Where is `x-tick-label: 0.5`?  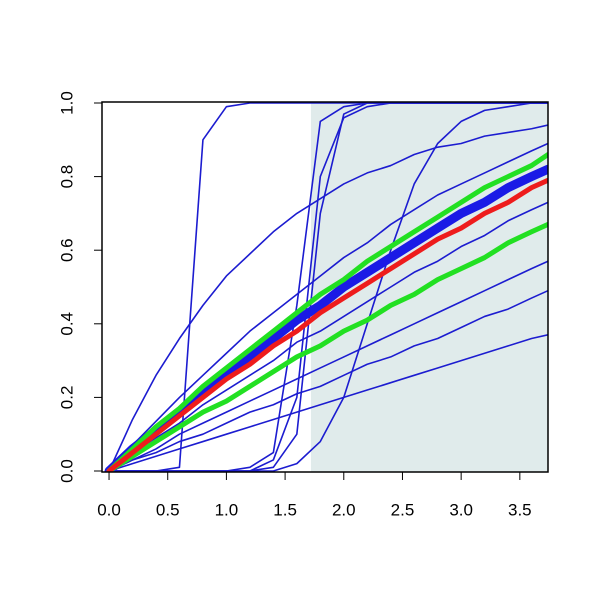 x-tick-label: 0.5 is located at coordinates (168, 509).